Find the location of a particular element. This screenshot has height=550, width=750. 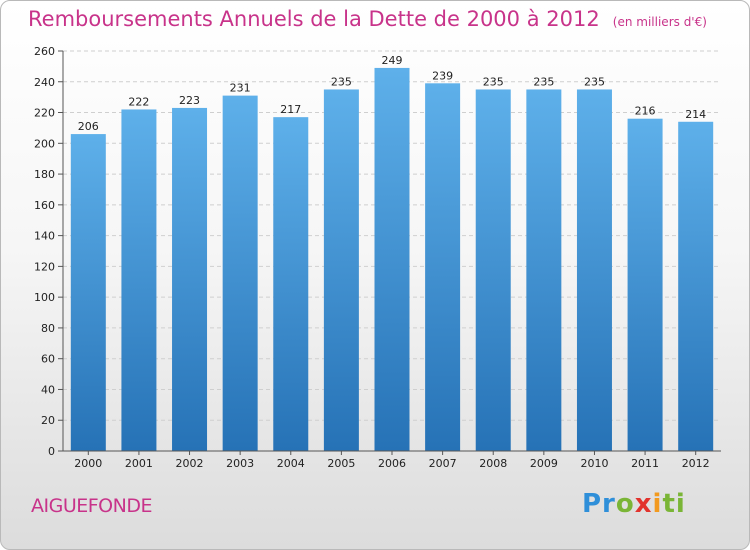

data-label: 206 is located at coordinates (88, 126).